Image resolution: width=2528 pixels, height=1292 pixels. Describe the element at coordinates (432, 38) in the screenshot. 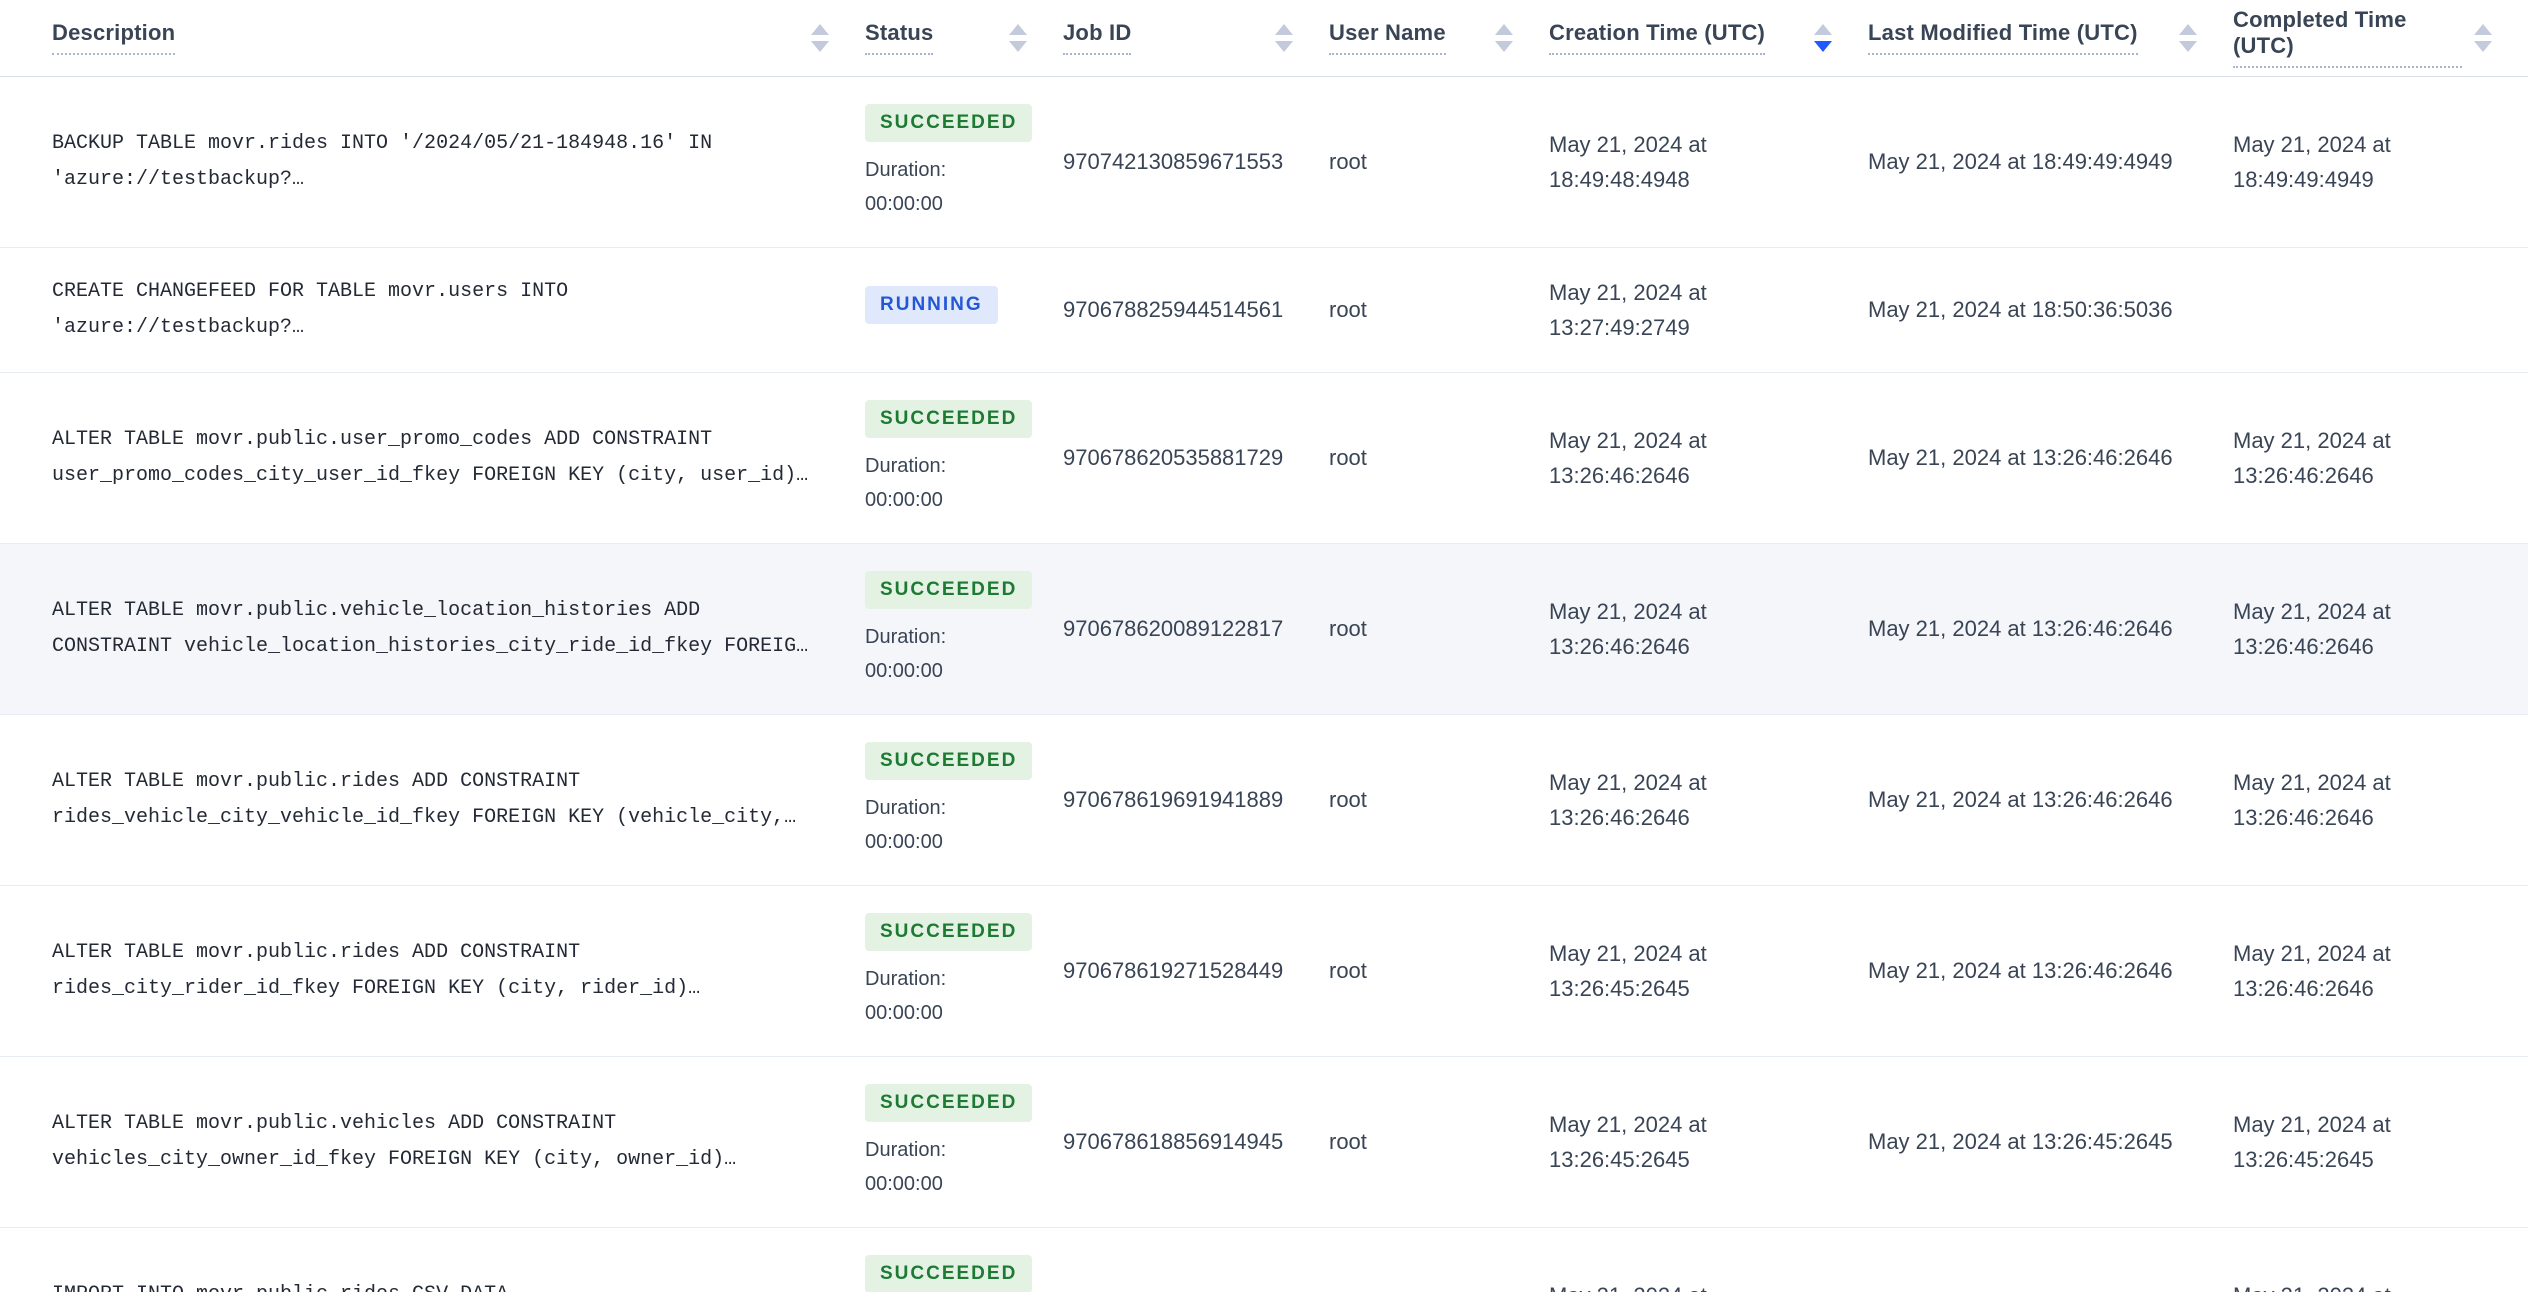

I see `column-header-description: Description` at that location.